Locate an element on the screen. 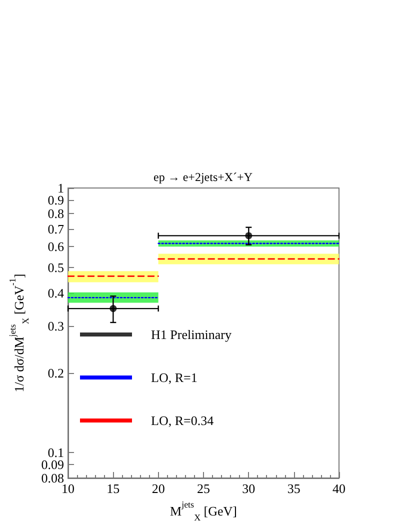 This screenshot has height=527, width=407. y-tick-label: 0.2 is located at coordinates (56, 372).